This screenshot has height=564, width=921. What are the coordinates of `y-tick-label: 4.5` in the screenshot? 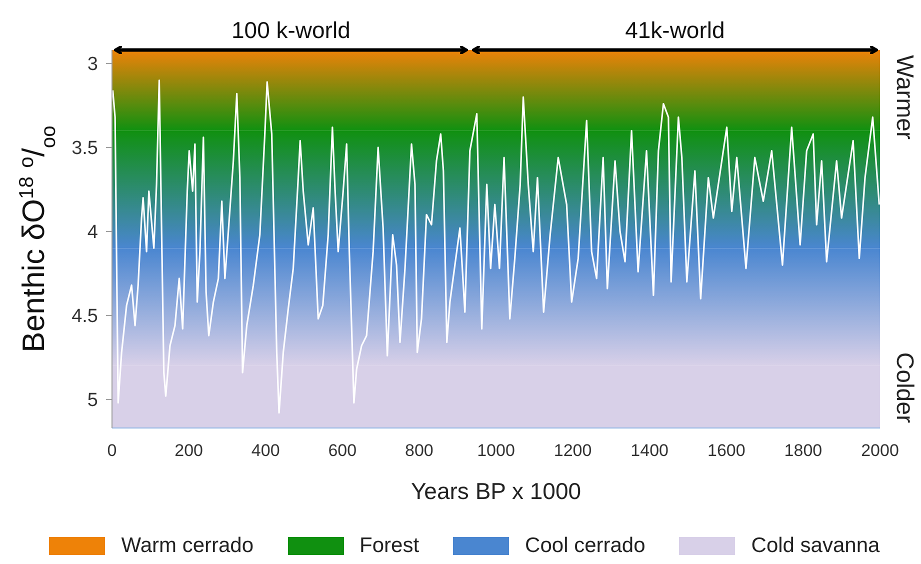 It's located at (85, 317).